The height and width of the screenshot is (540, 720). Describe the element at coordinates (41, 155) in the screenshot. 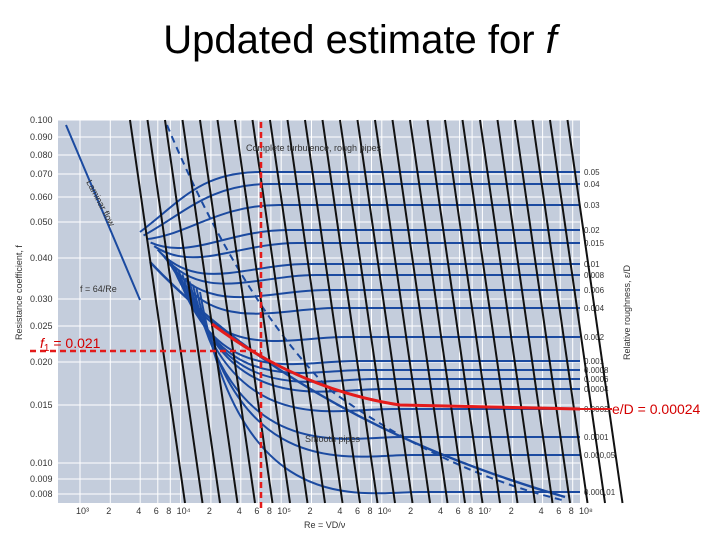

I see `y-tick-label: 0.080` at that location.